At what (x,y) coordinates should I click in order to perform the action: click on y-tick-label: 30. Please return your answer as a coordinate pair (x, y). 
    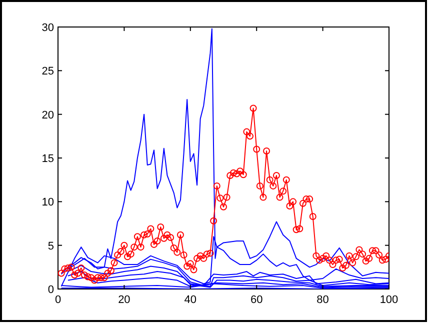
    Looking at the image, I should click on (48, 28).